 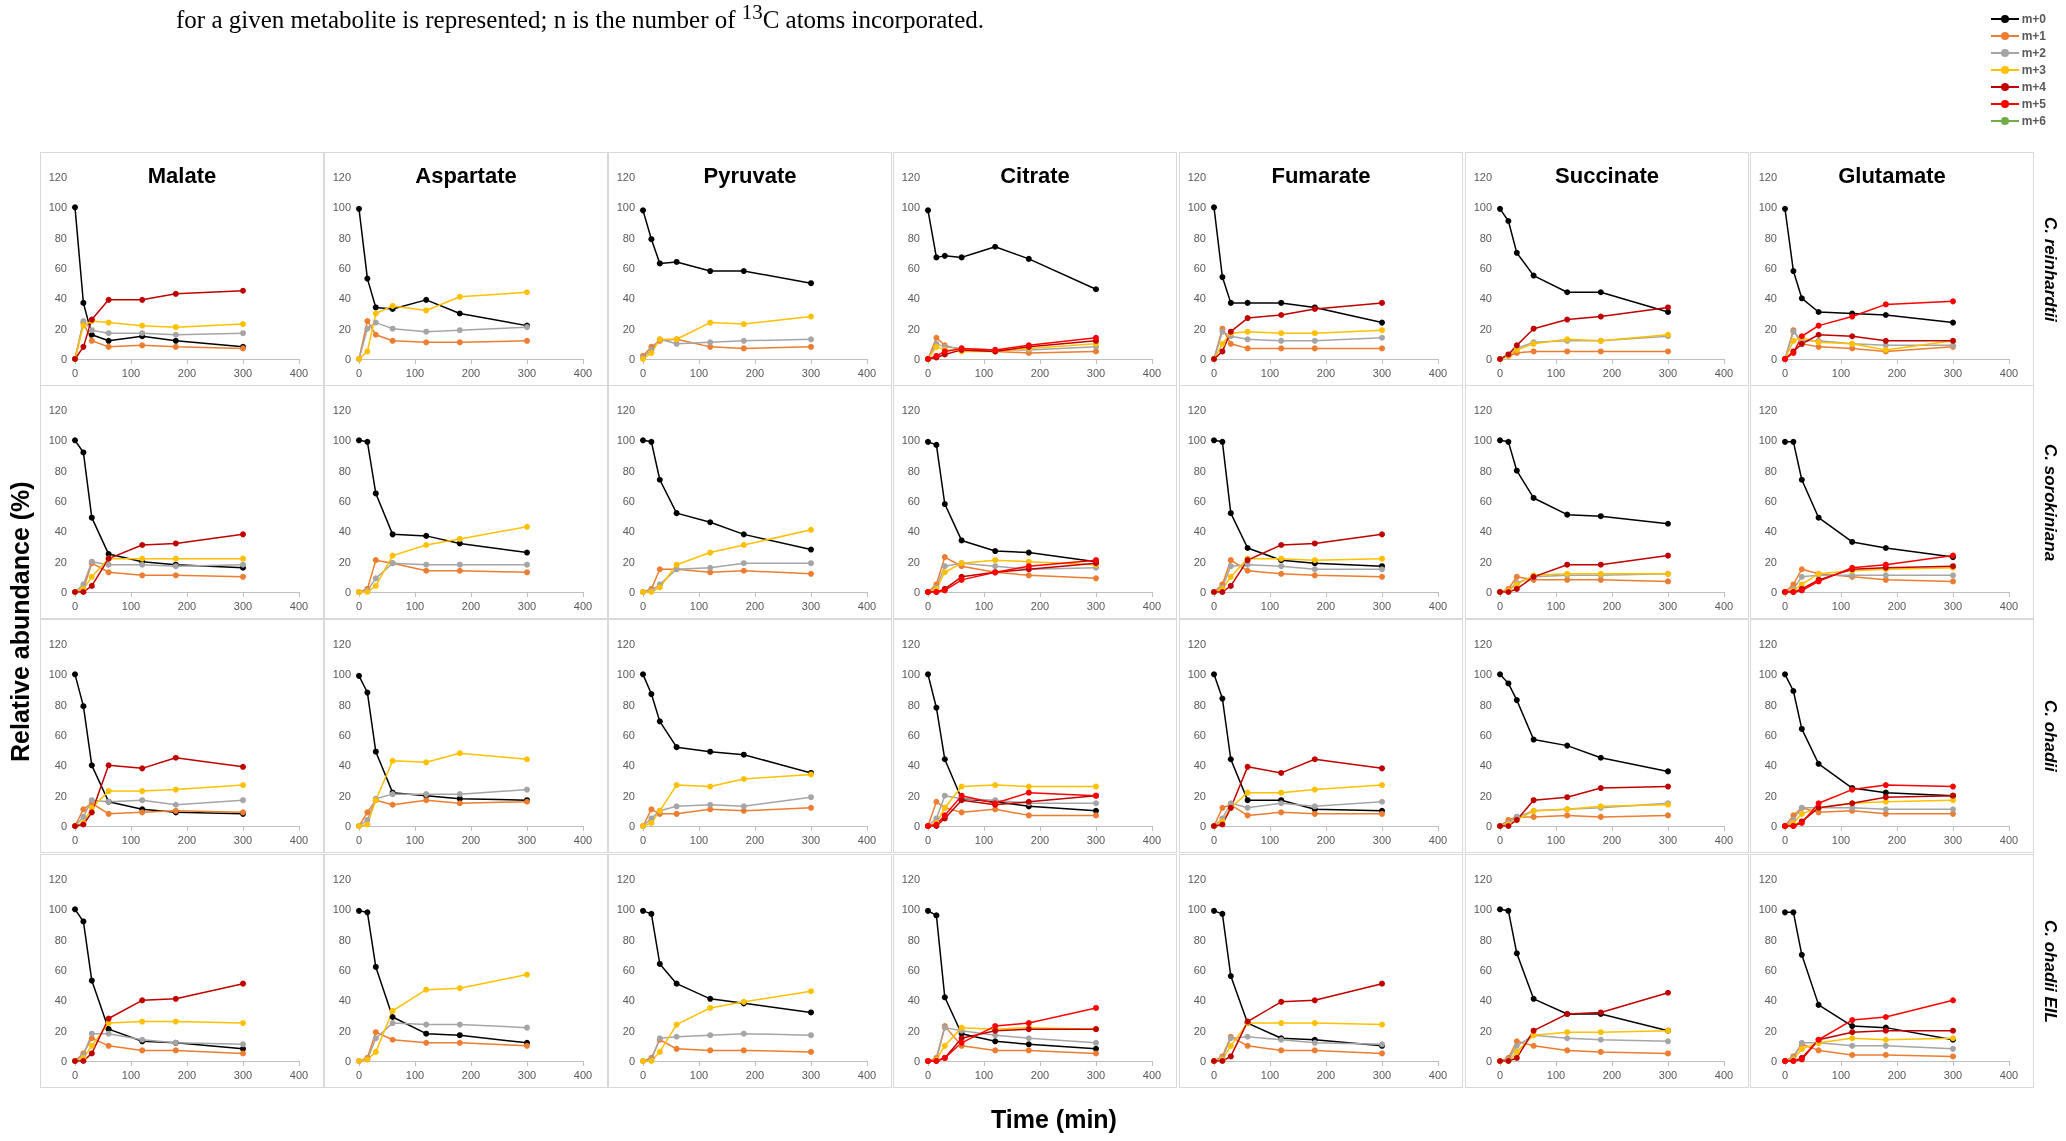 What do you see at coordinates (466, 175) in the screenshot?
I see `chart-title: Aspartate` at bounding box center [466, 175].